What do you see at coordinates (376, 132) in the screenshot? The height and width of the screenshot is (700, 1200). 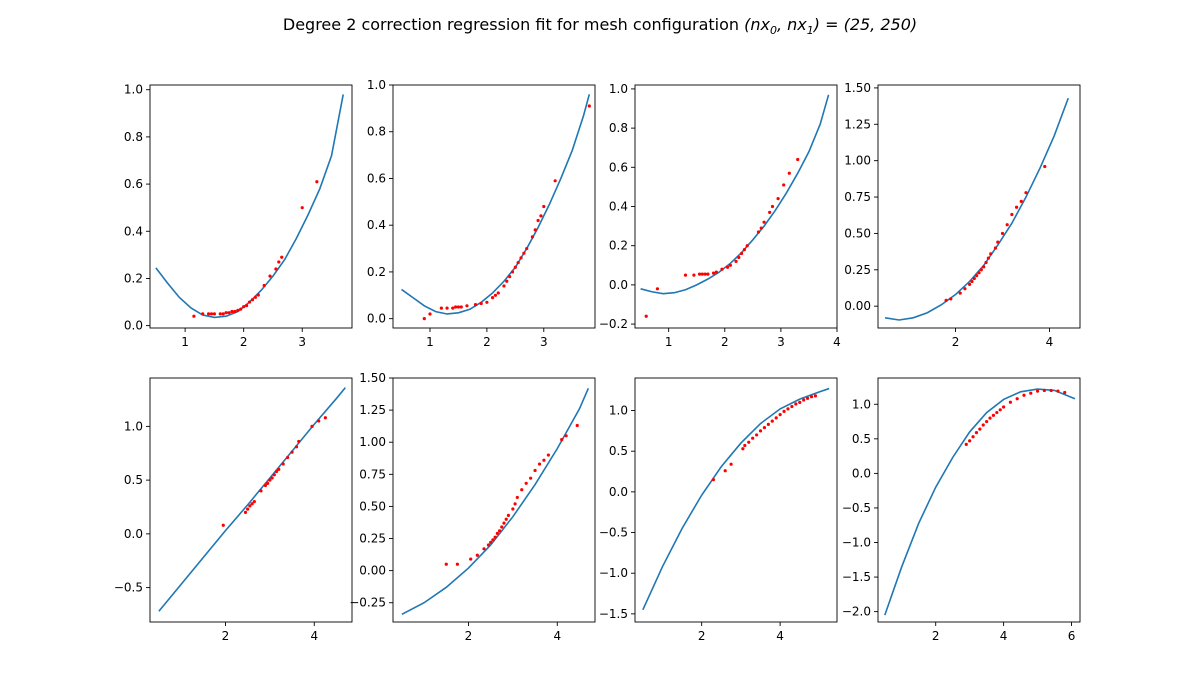 I see `y-tick-label: 0.8` at bounding box center [376, 132].